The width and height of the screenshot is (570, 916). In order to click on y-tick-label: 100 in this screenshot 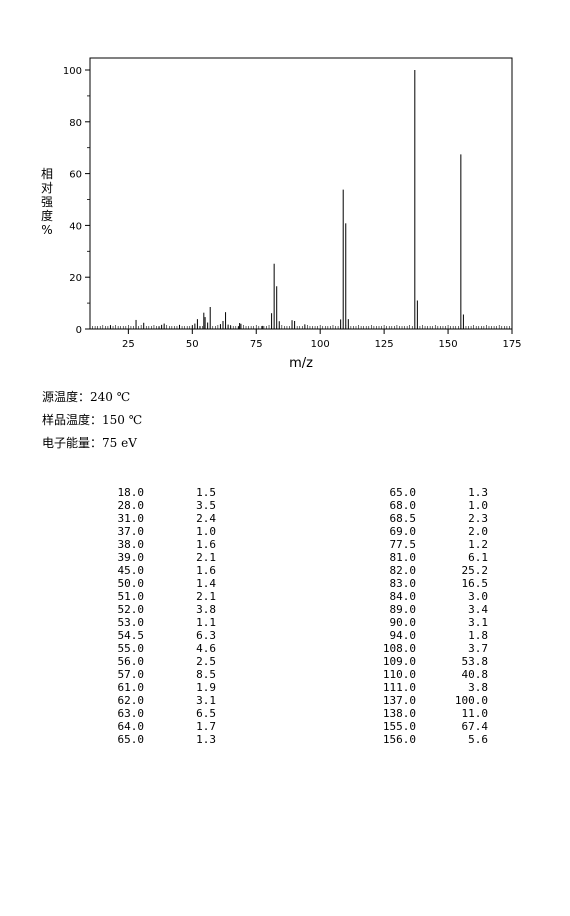, I will do `click(72, 71)`.